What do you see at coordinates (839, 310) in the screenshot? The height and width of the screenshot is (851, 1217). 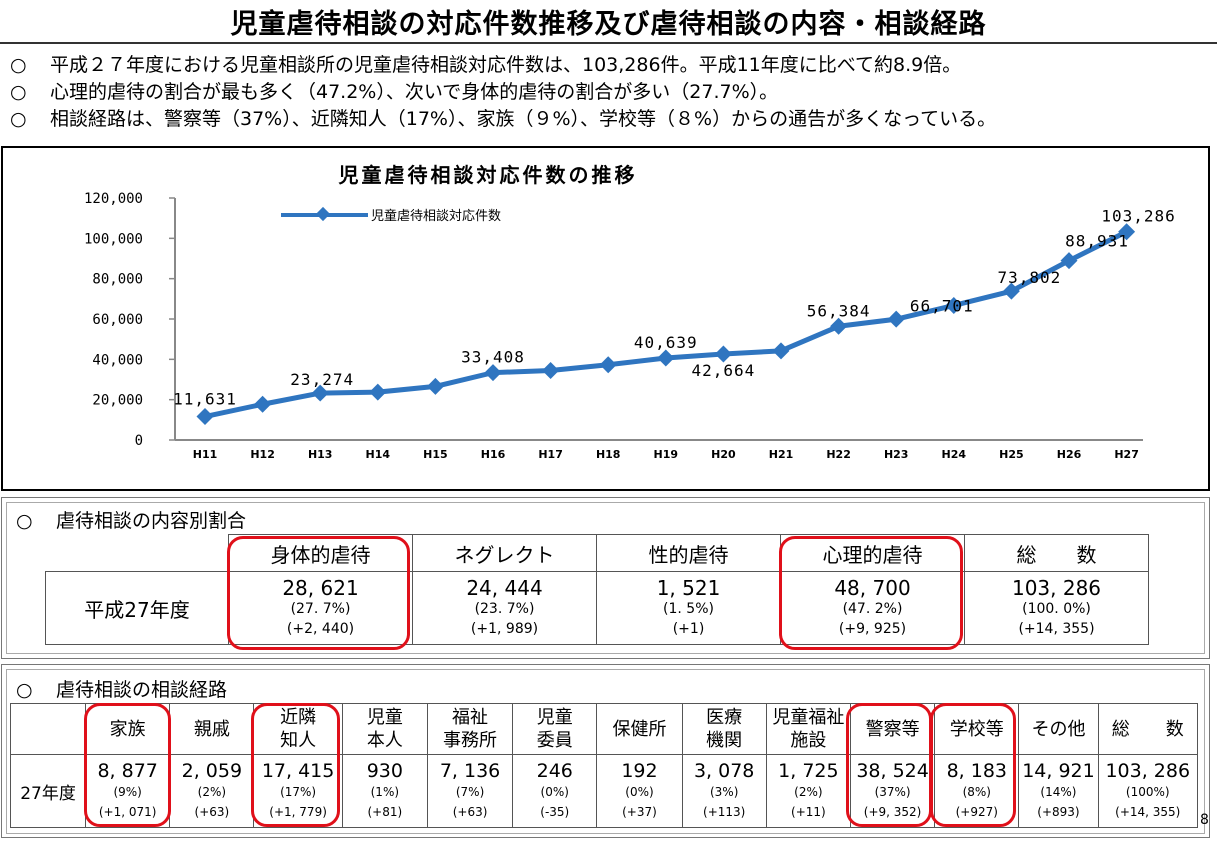 I see `data-label: 56,384` at bounding box center [839, 310].